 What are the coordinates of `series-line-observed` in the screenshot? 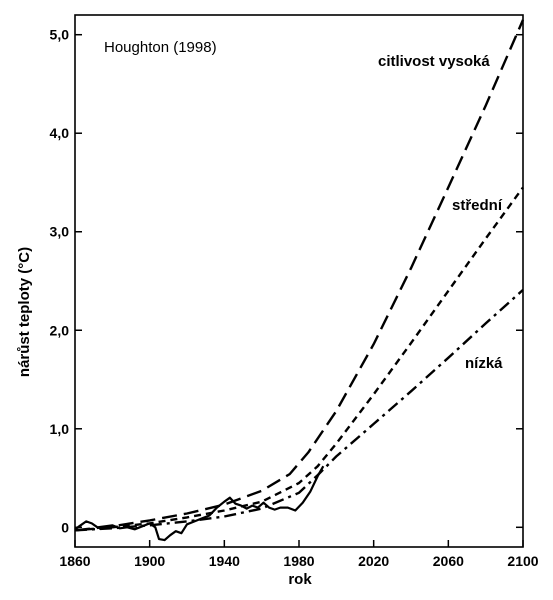 It's located at (199, 503).